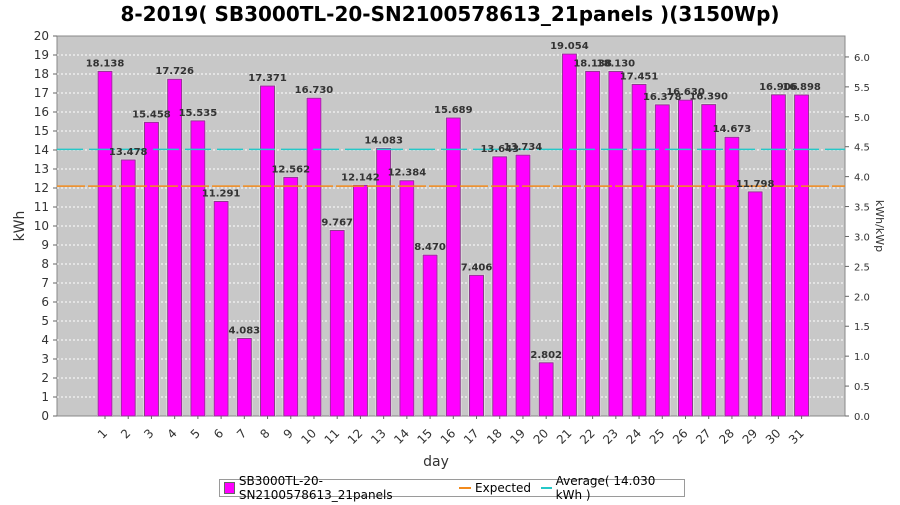 The width and height of the screenshot is (900, 505). What do you see at coordinates (314, 90) in the screenshot?
I see `bar-value-label: 16.730` at bounding box center [314, 90].